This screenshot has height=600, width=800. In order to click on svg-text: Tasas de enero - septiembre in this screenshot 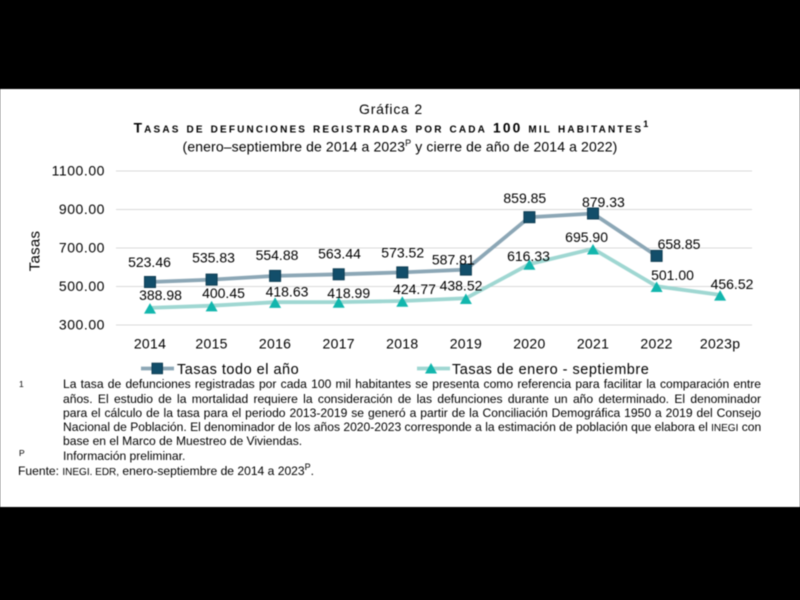, I will do `click(550, 370)`.